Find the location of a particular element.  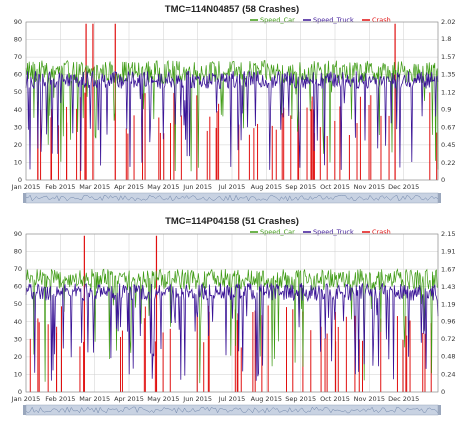

y-right-tick-label: 1.57 is located at coordinates (448, 57).